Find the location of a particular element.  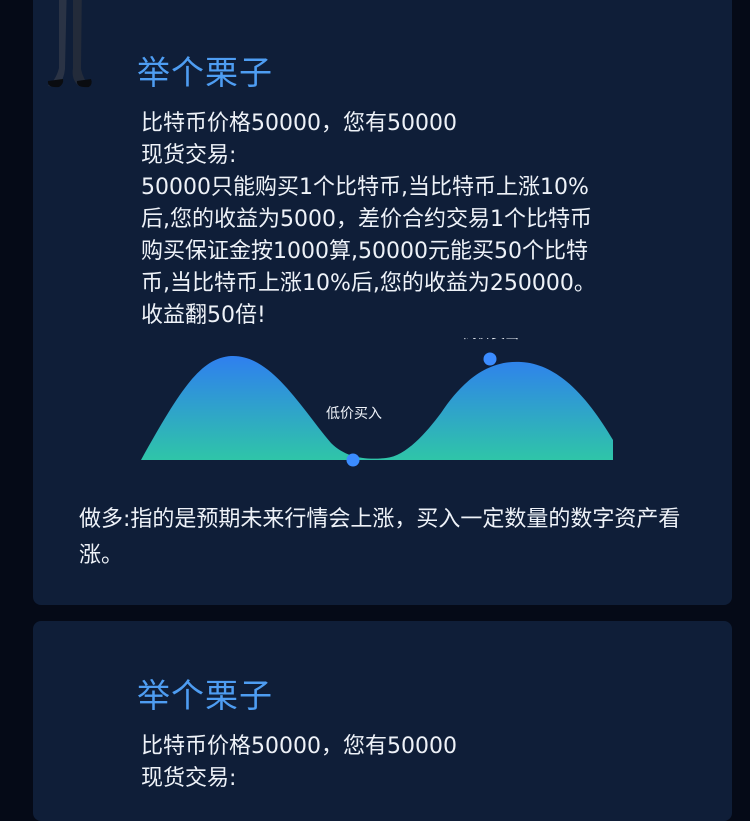

person-legs-illustration is located at coordinates (69, 44).